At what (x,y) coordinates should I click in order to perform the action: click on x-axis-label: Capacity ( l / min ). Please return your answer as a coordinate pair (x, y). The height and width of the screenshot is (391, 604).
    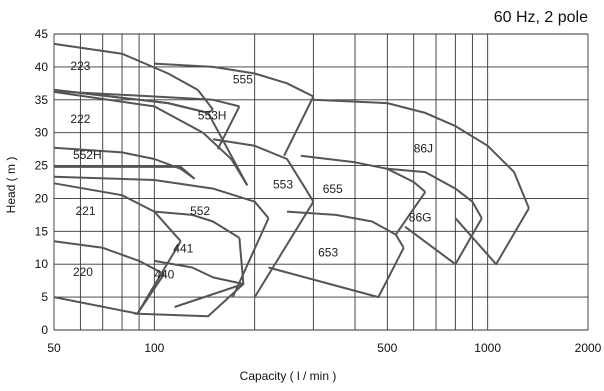
    Looking at the image, I should click on (288, 376).